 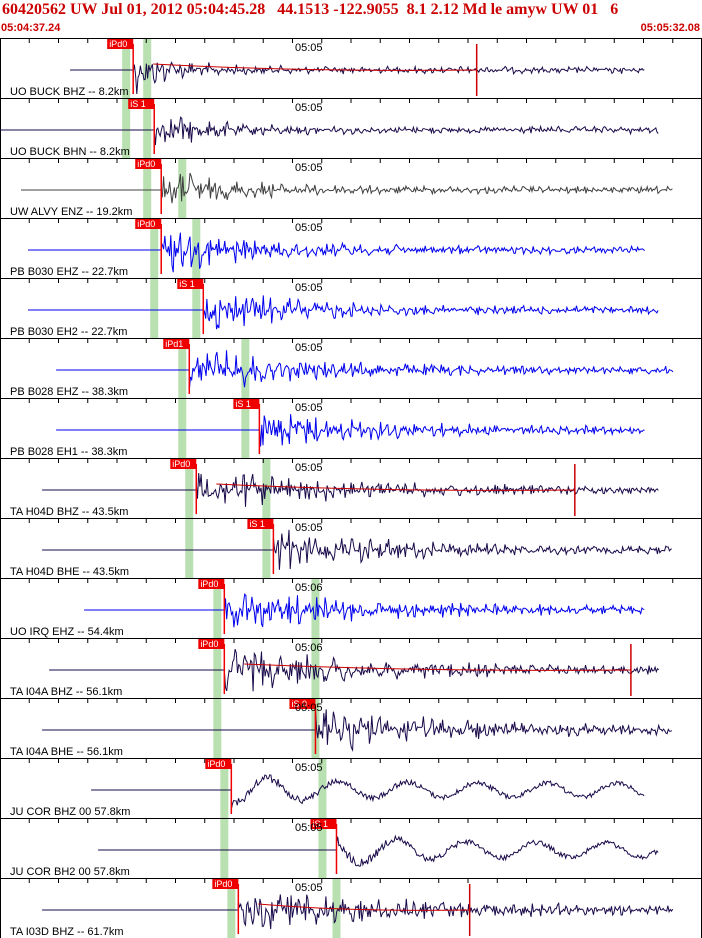 What do you see at coordinates (670, 28) in the screenshot?
I see `end-time: 05:05:32.08` at bounding box center [670, 28].